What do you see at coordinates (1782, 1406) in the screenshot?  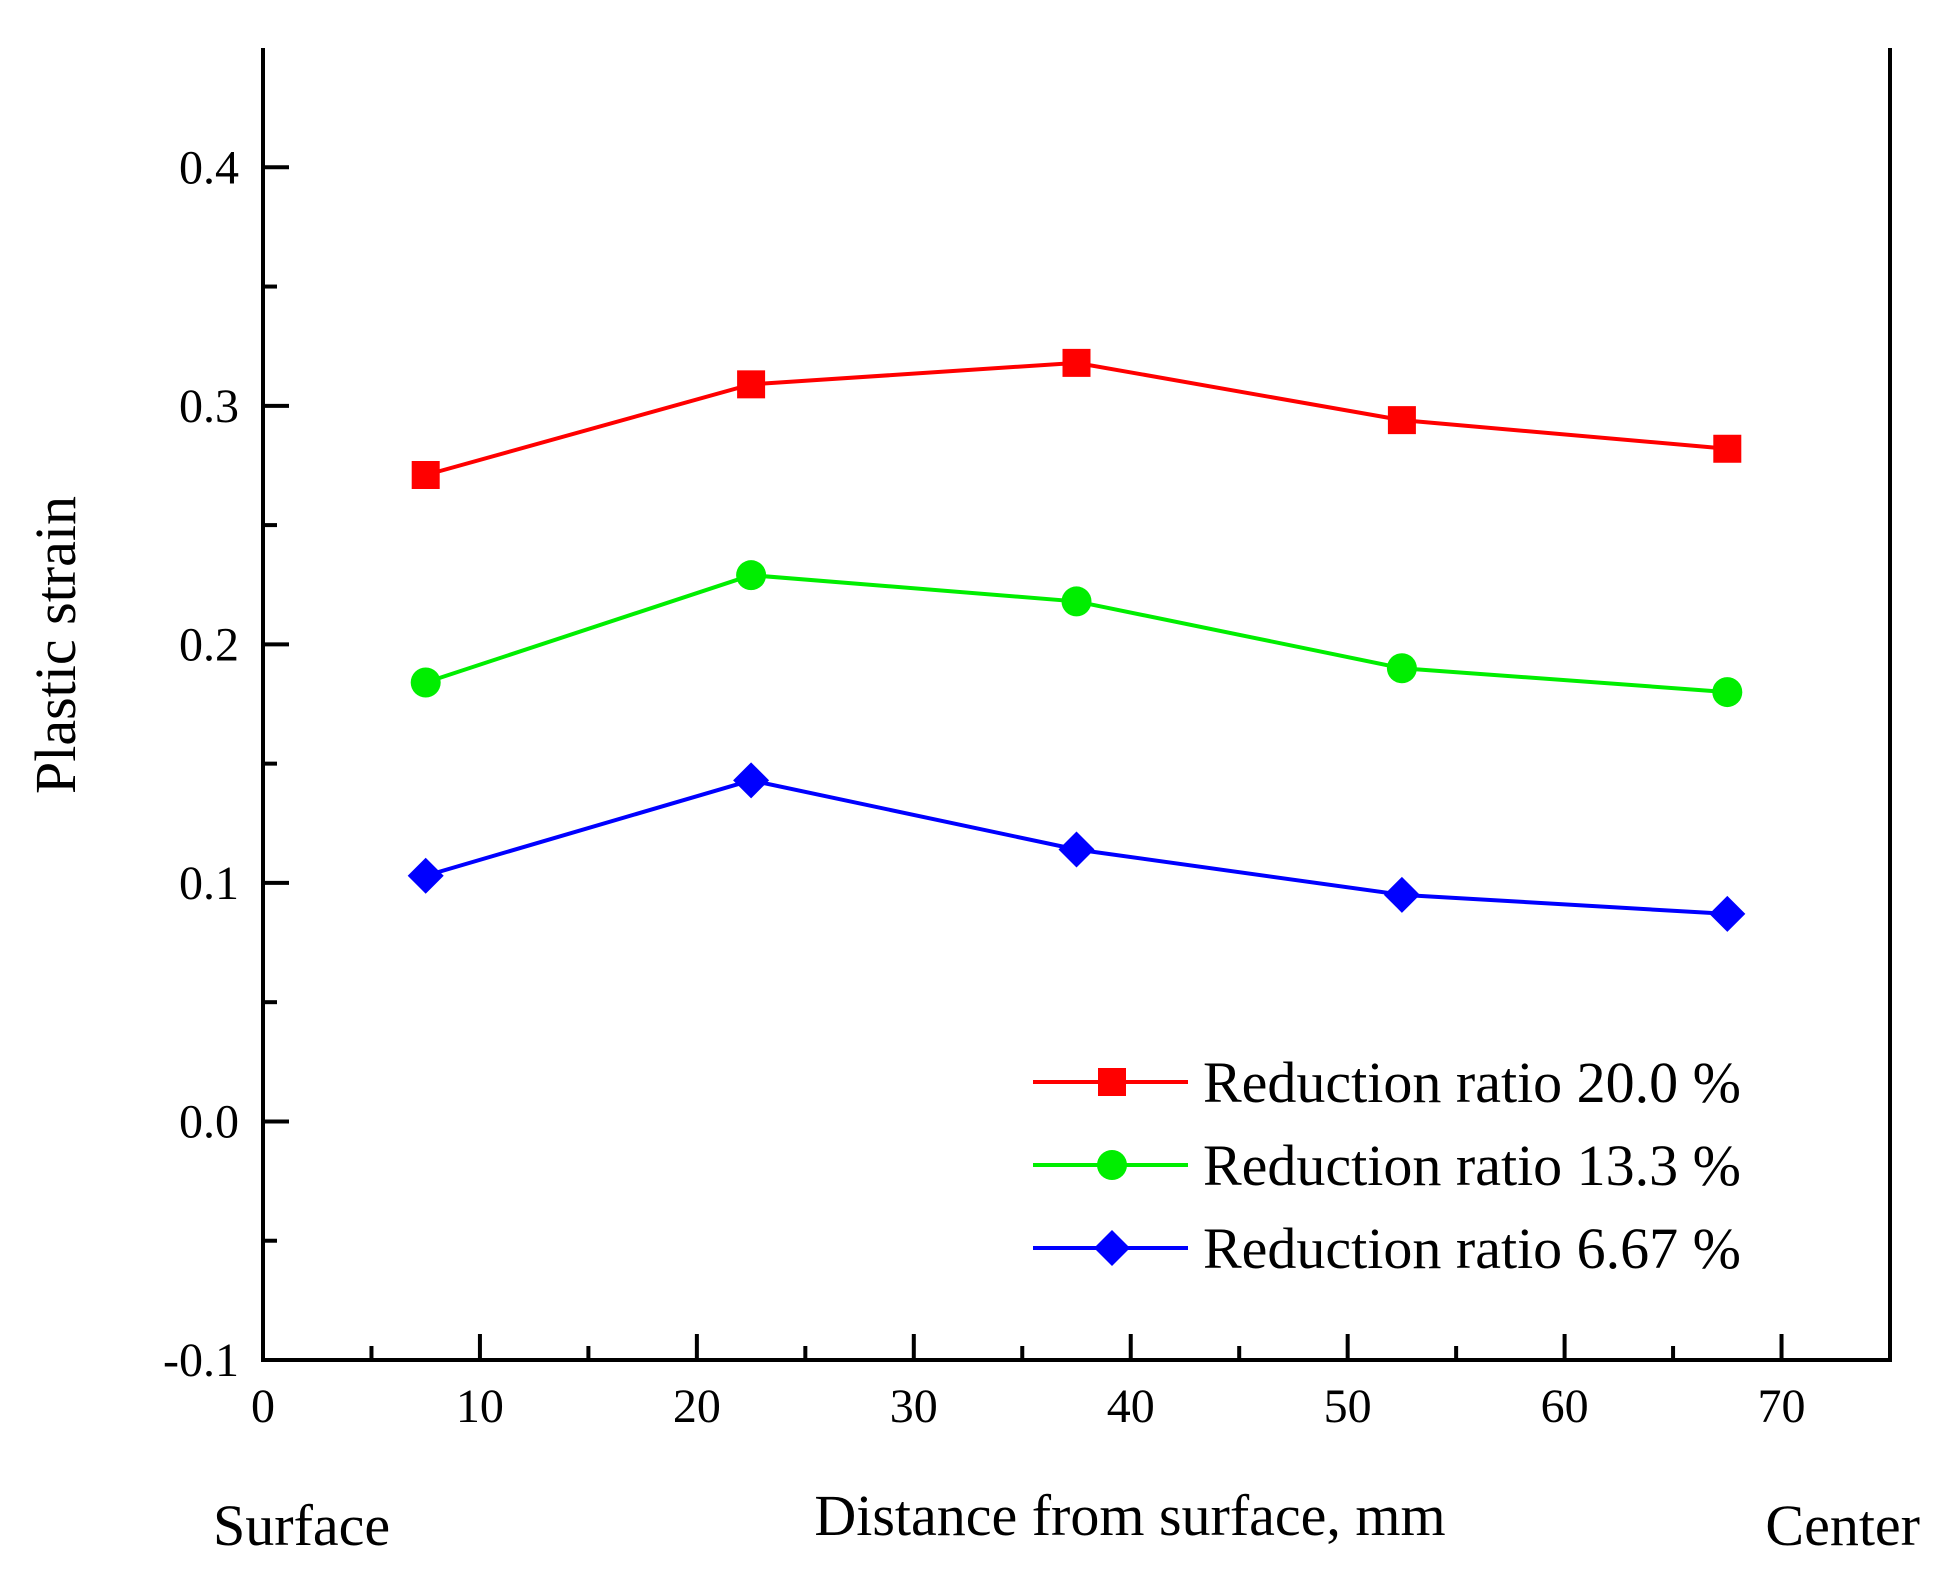 I see `x-tick-label: 70` at bounding box center [1782, 1406].